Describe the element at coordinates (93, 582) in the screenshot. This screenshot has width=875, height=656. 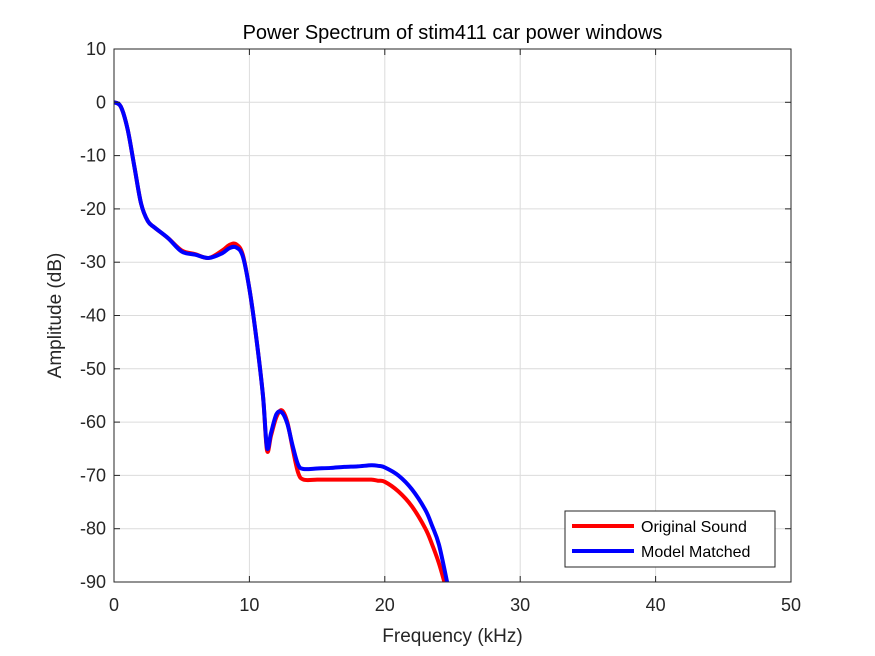
I see `y-tick-label: -90` at that location.